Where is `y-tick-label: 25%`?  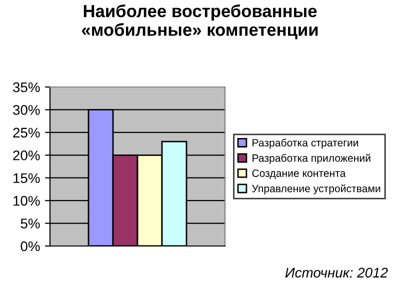 y-tick-label: 25% is located at coordinates (26, 133).